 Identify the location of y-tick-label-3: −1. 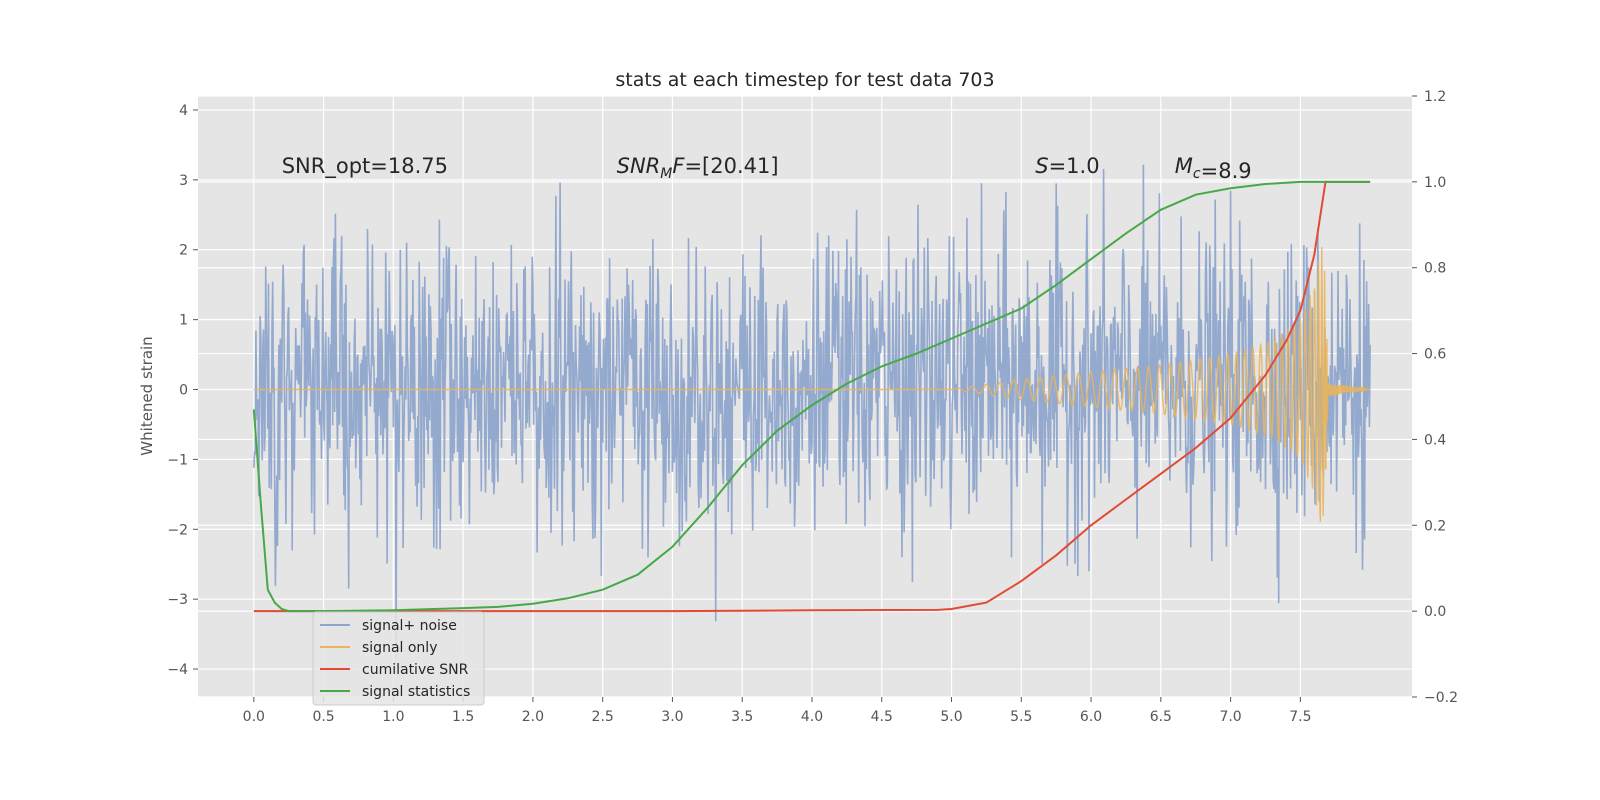
(177, 460).